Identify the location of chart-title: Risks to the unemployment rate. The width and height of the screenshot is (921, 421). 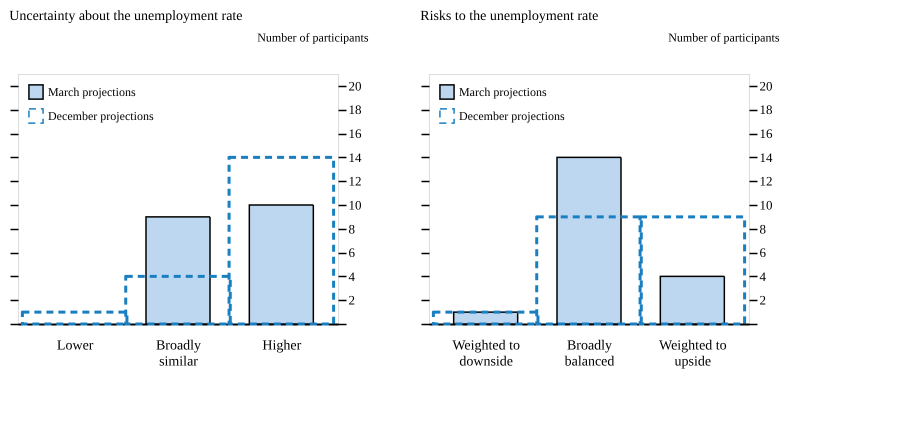
(509, 16).